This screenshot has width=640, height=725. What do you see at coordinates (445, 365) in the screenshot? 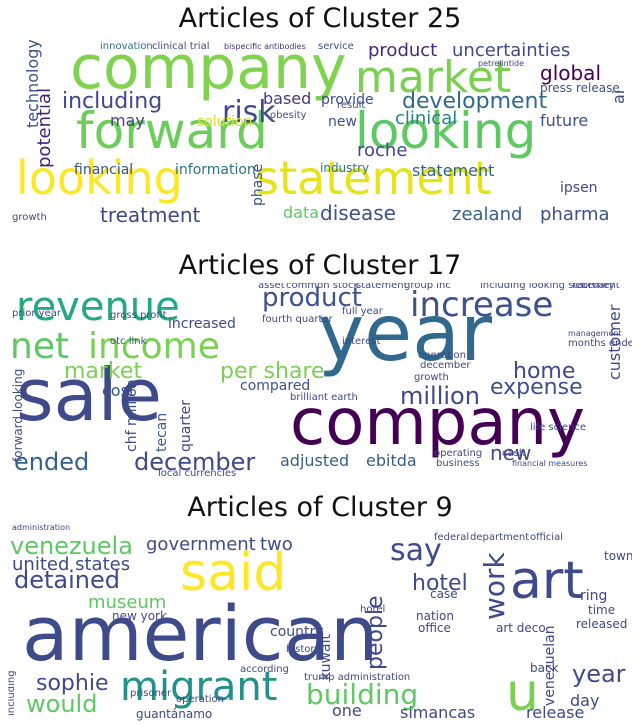
I see `word-december: december` at bounding box center [445, 365].